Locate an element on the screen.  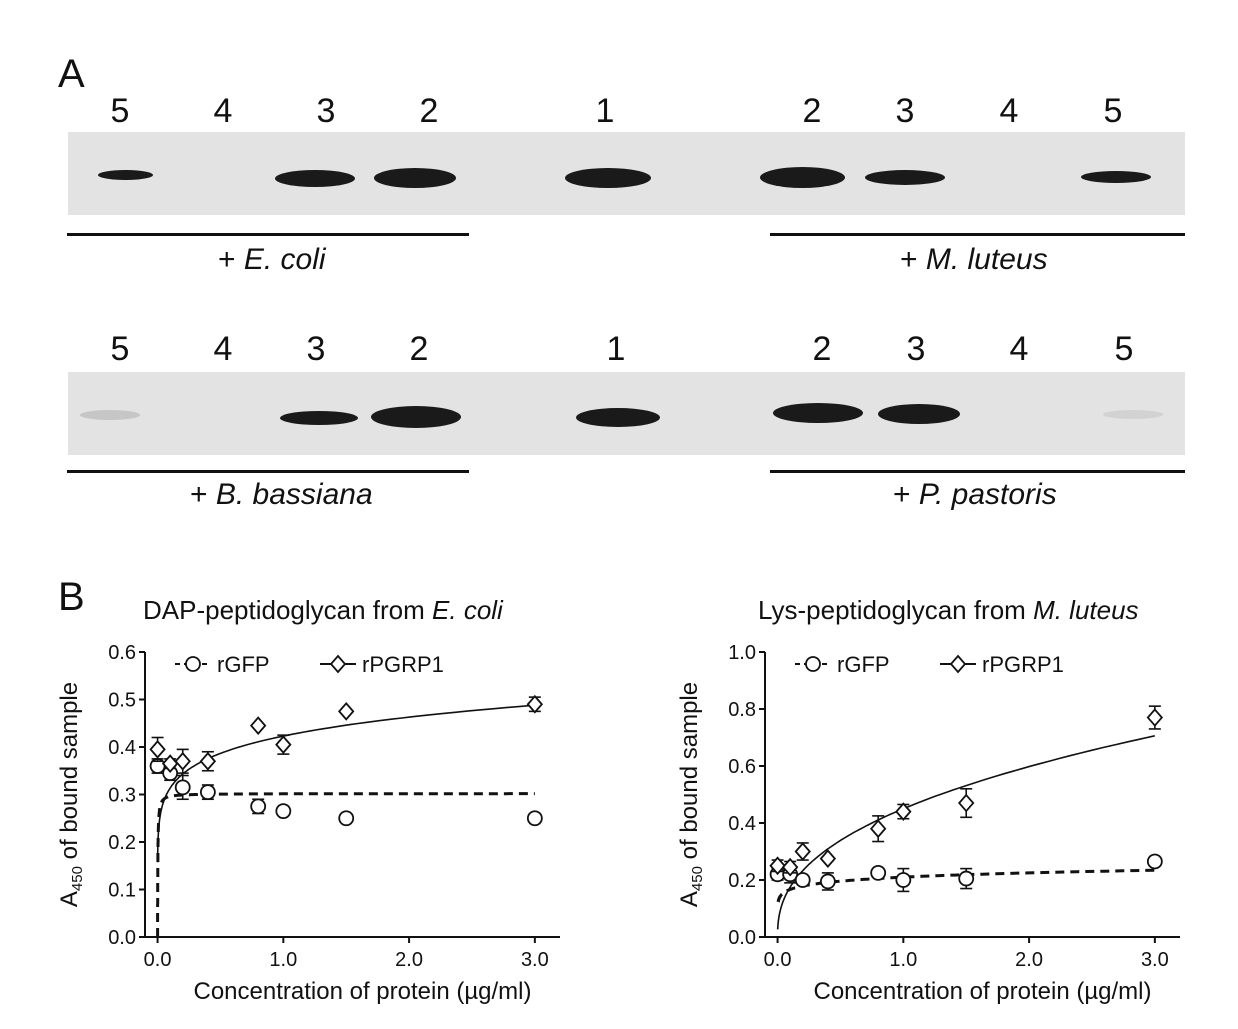
x-tick-label: 2.0 is located at coordinates (1029, 960).